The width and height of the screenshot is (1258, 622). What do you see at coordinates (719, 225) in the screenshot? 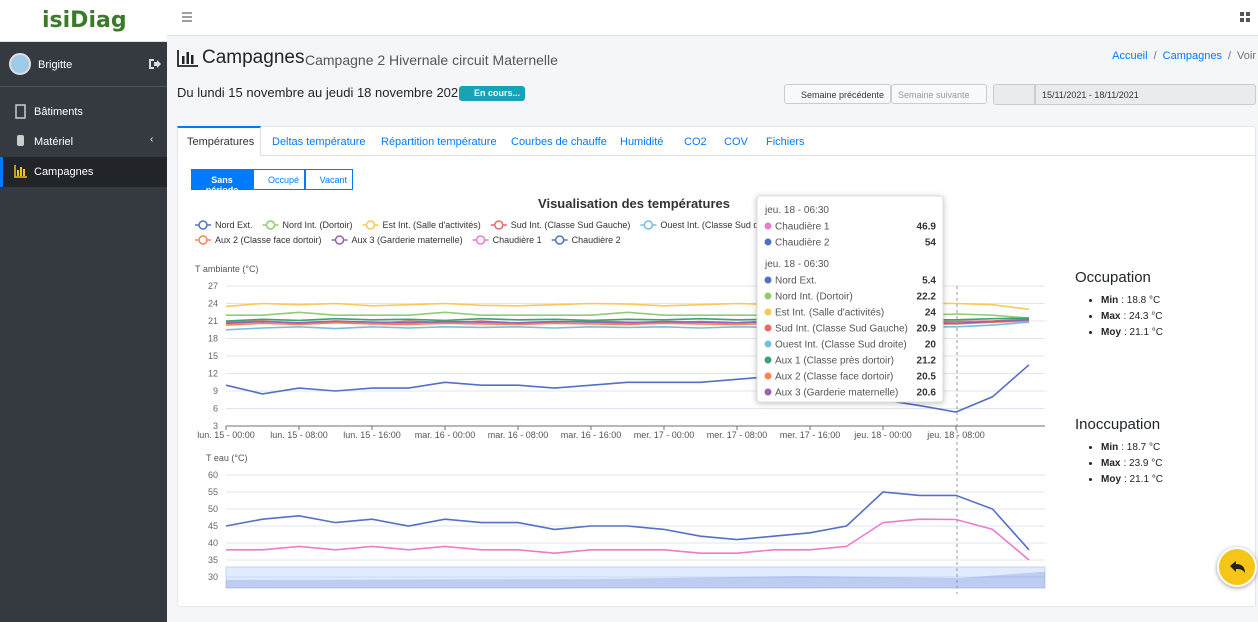
I see `legend-label: Ouest Int. (Classe Sud droite)` at bounding box center [719, 225].